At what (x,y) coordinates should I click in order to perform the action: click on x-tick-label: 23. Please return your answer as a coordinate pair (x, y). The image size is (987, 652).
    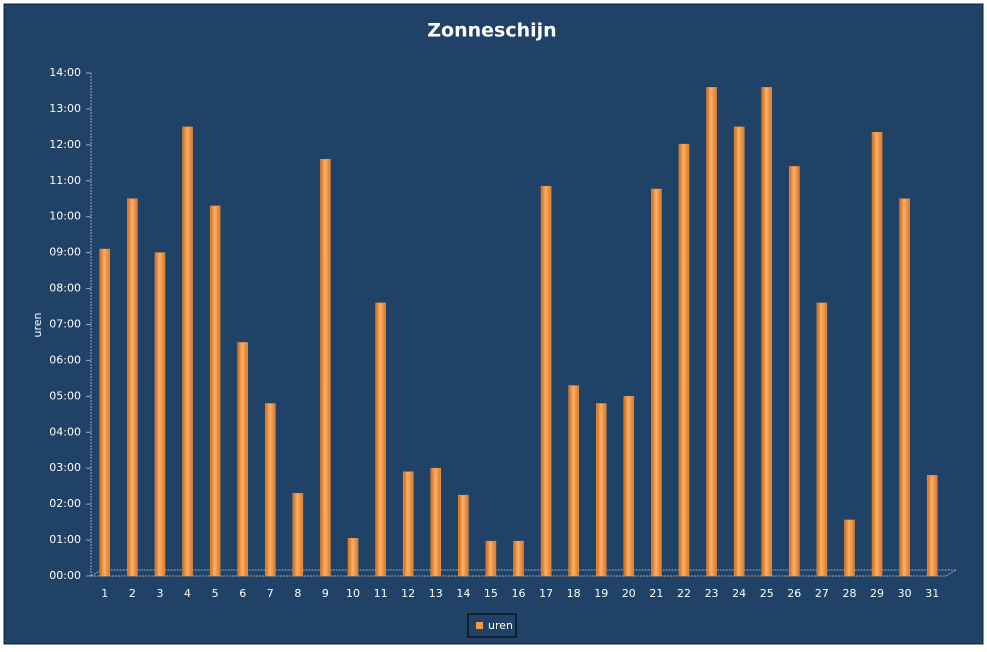
    Looking at the image, I should click on (712, 593).